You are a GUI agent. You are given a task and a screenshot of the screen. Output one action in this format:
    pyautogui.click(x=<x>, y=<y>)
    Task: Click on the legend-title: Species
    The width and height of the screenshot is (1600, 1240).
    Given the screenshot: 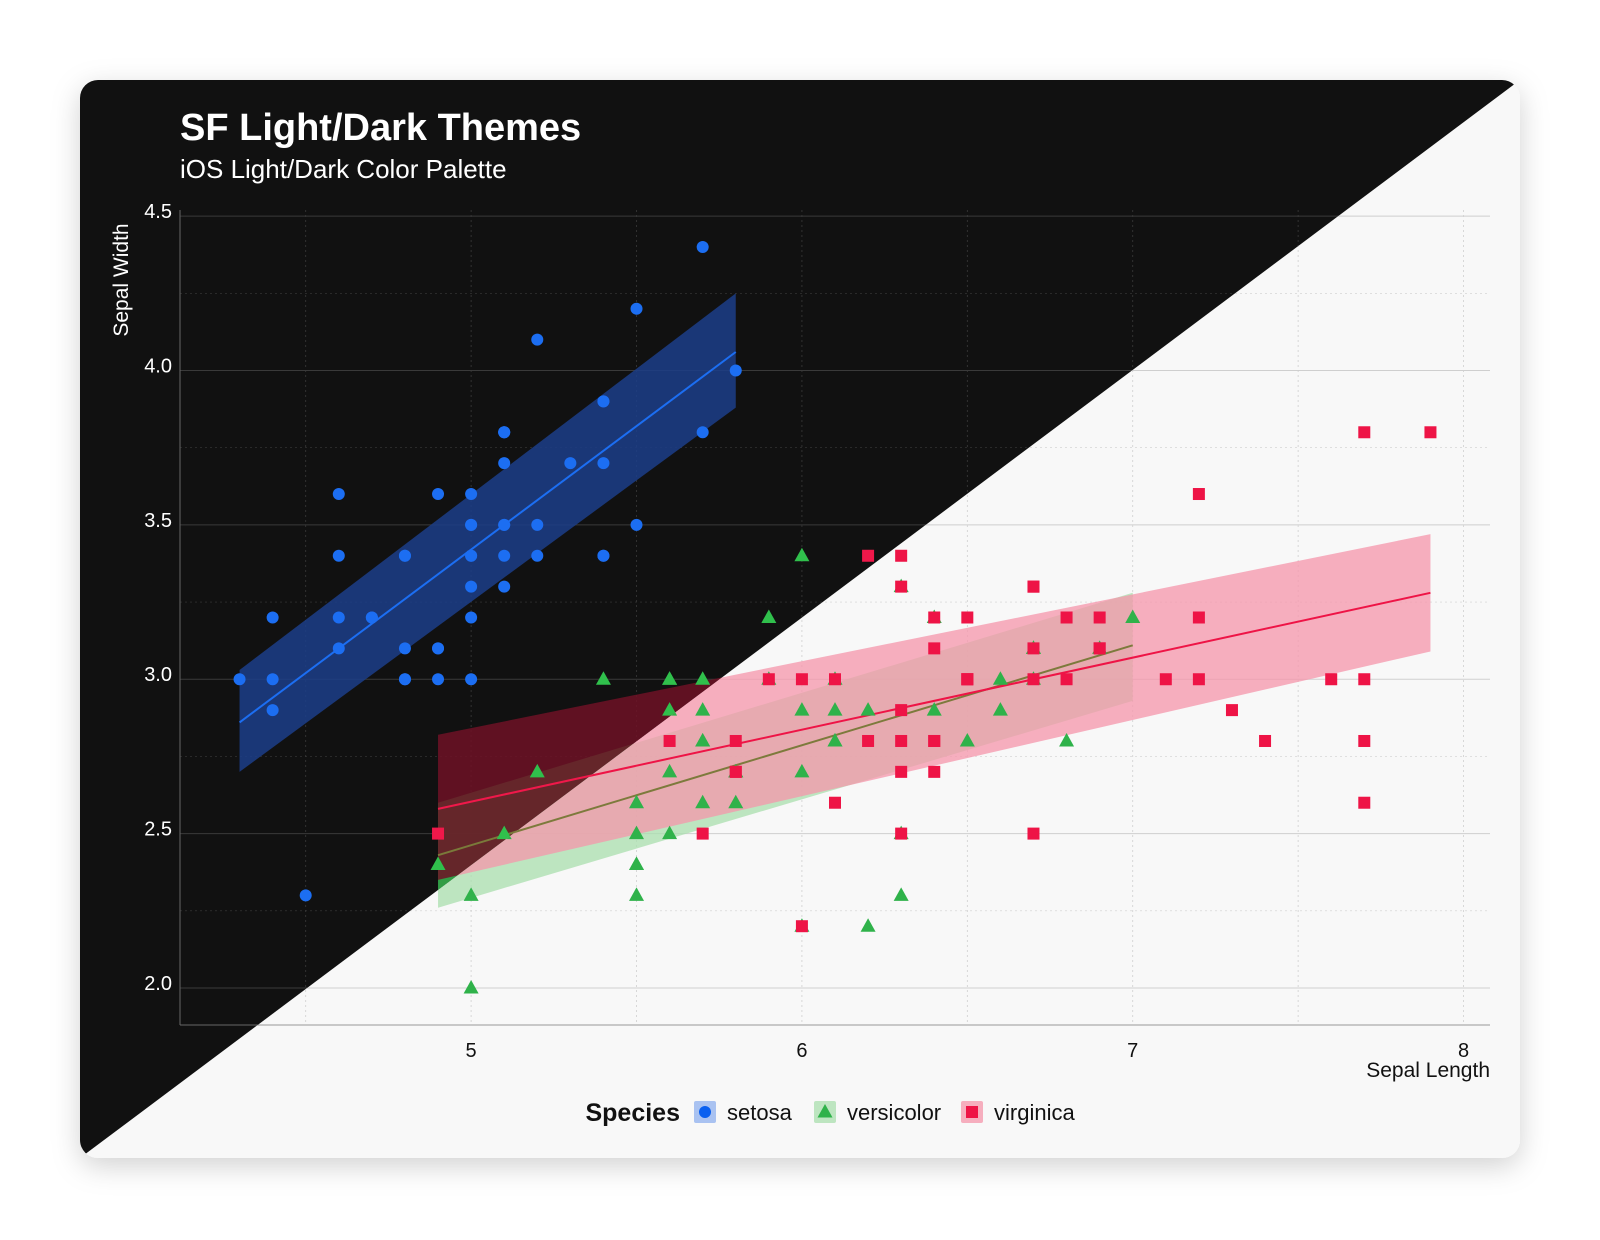 What is the action you would take?
    pyautogui.click(x=632, y=1113)
    